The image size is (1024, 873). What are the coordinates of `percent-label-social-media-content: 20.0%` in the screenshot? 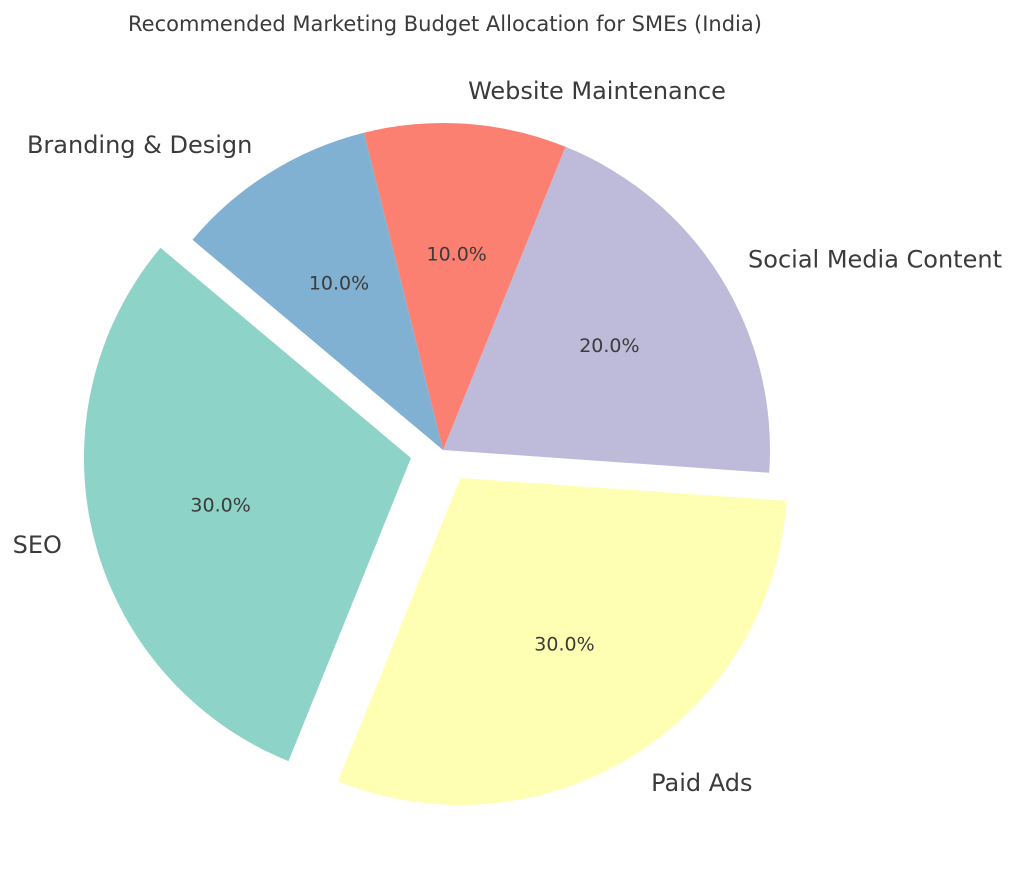 It's located at (609, 346).